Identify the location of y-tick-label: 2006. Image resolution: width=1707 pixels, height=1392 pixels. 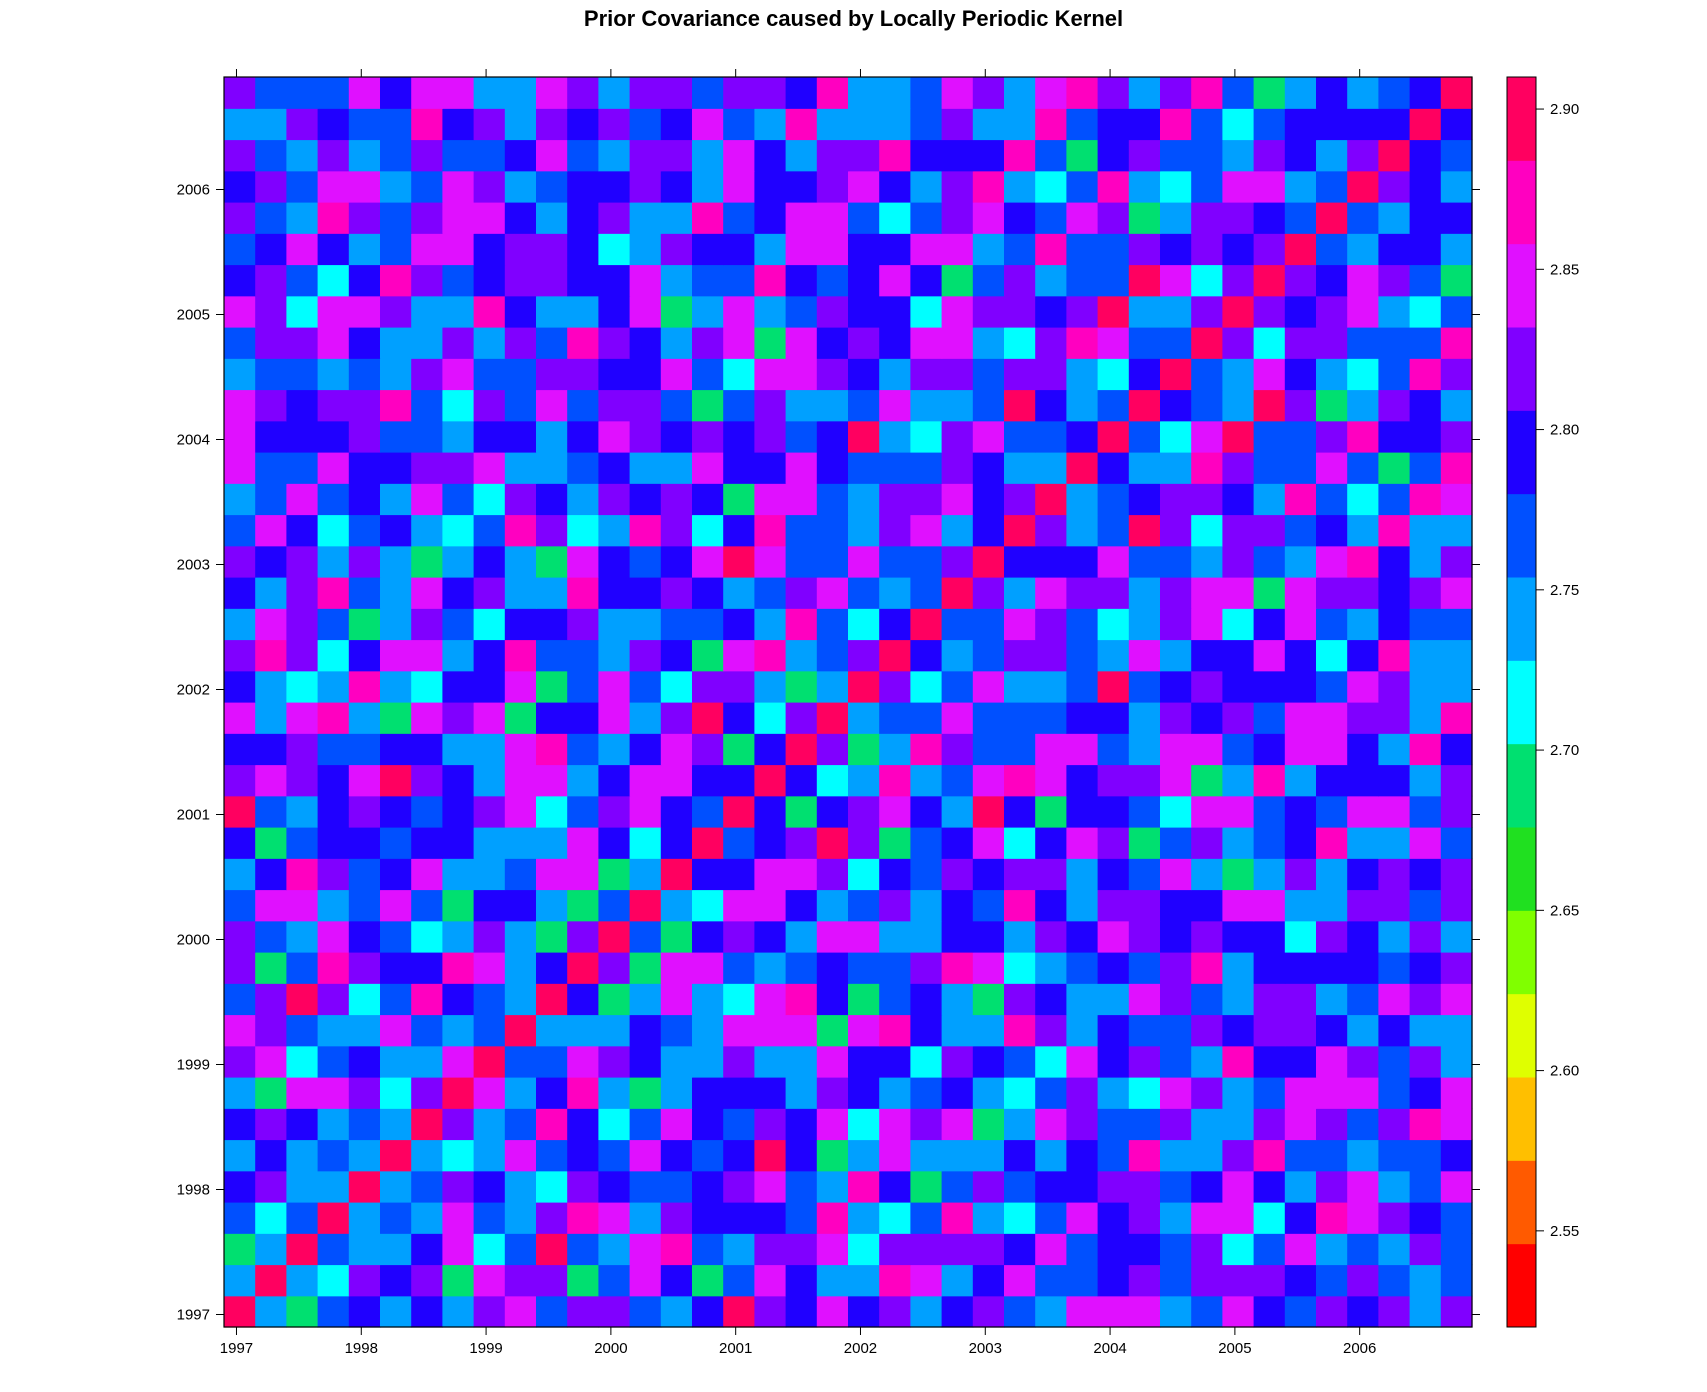
(193, 190).